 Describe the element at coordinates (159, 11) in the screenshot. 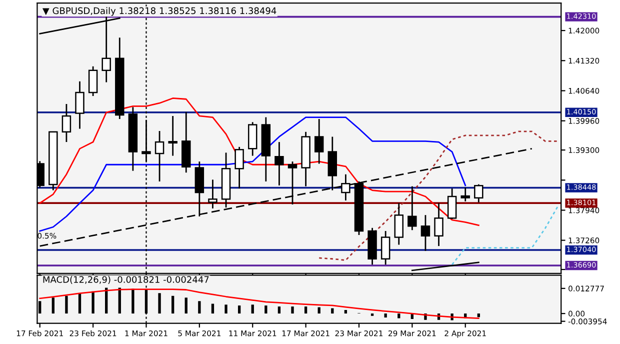

I see `chart-title: ▼ GBPUSD,Daily 1.38218 1.38525 1.38116 1.38494` at that location.